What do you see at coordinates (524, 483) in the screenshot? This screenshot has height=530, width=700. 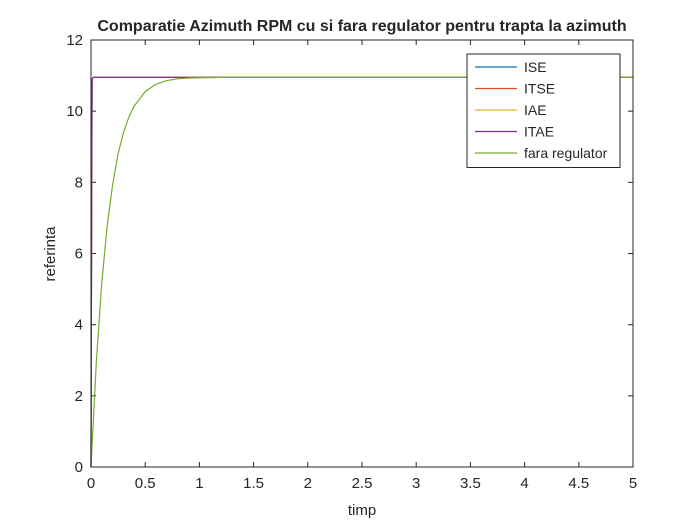 I see `x-tick-label: 4` at bounding box center [524, 483].